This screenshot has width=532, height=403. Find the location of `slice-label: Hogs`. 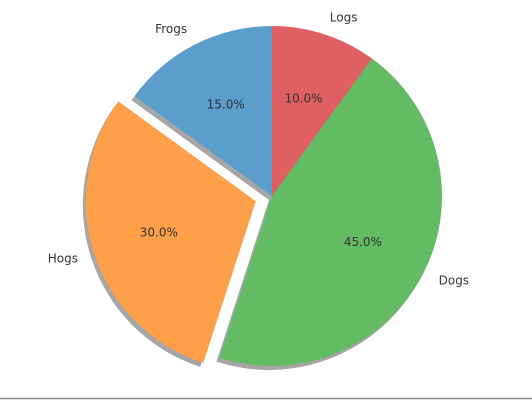

slice-label: Hogs is located at coordinates (63, 259).